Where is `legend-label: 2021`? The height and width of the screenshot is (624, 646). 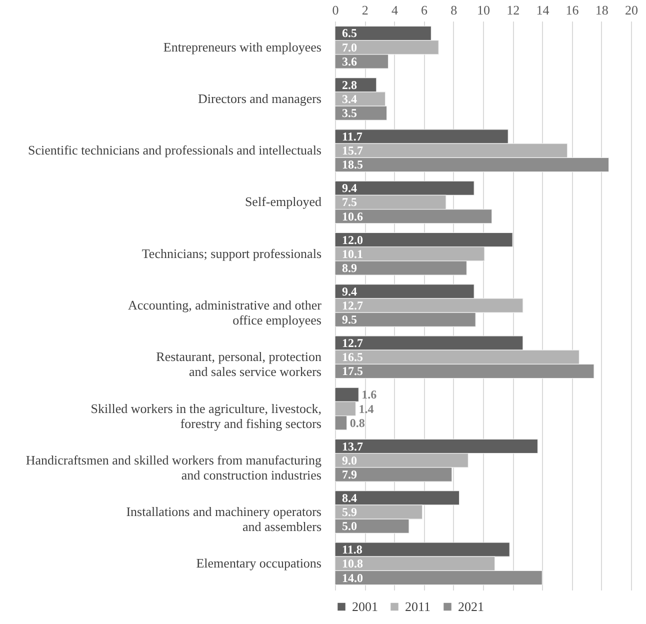 legend-label: 2021 is located at coordinates (471, 606).